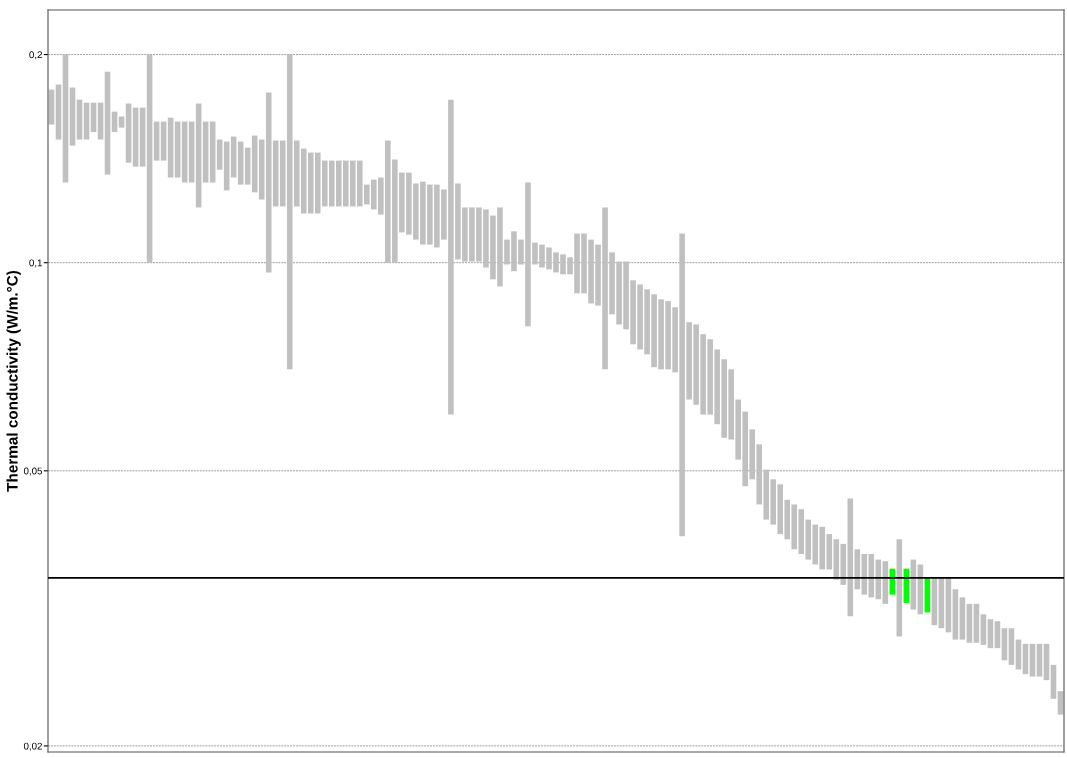 This screenshot has height=758, width=1067. Describe the element at coordinates (32, 746) in the screenshot. I see `y-tick-label: 0,02` at that location.